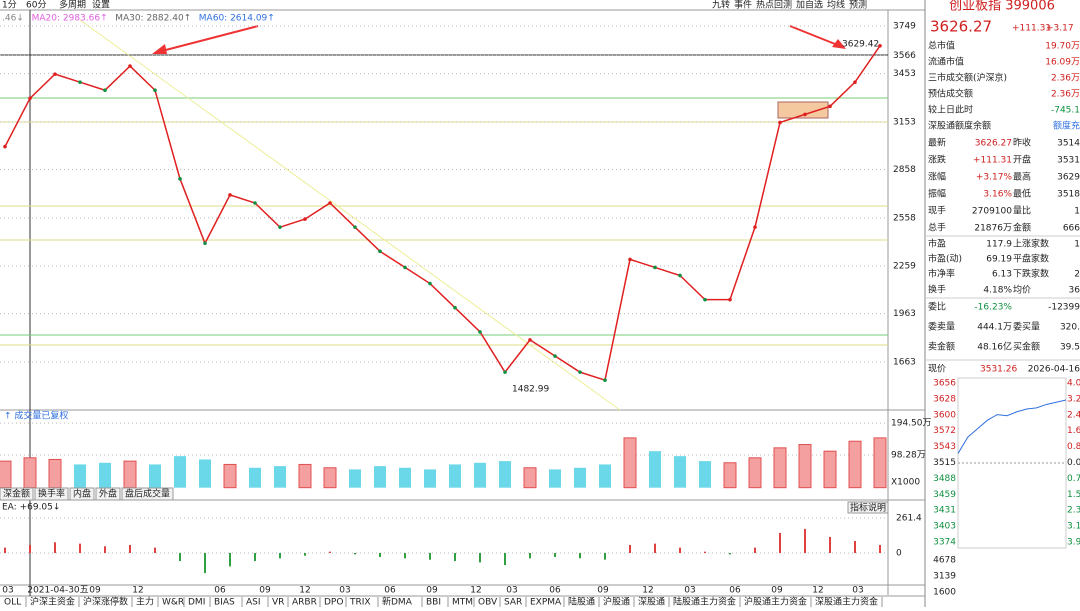 This screenshot has width=1080, height=611. Describe the element at coordinates (1070, 328) in the screenshot. I see `quote-value: 320.` at that location.